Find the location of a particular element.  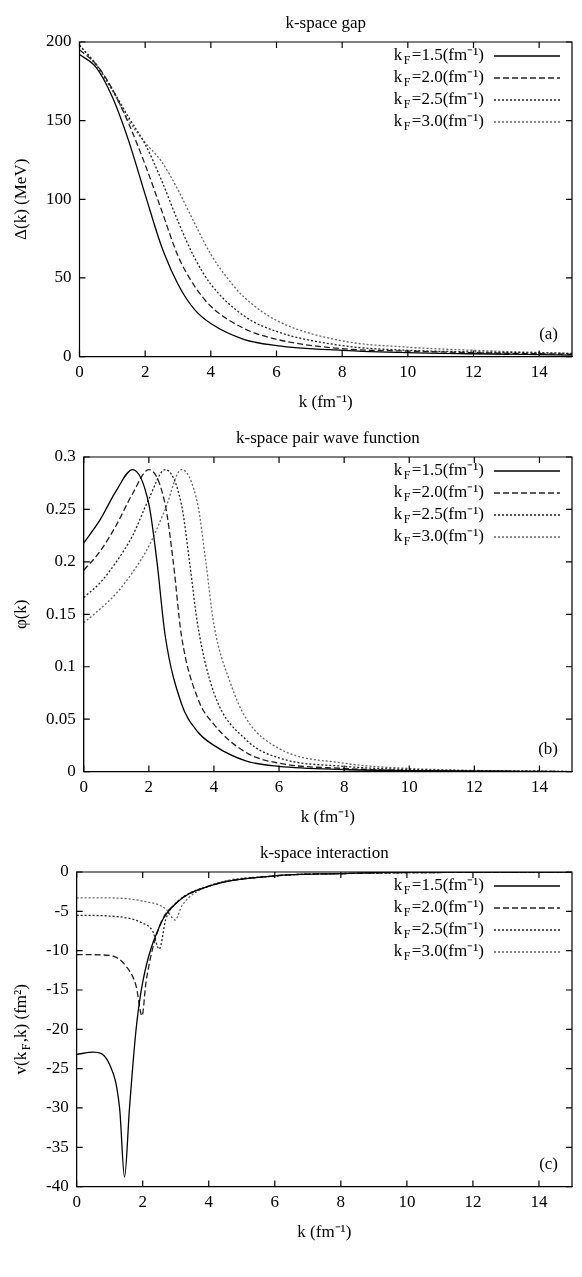

y-tick-label: 0.3 is located at coordinates (65, 456).